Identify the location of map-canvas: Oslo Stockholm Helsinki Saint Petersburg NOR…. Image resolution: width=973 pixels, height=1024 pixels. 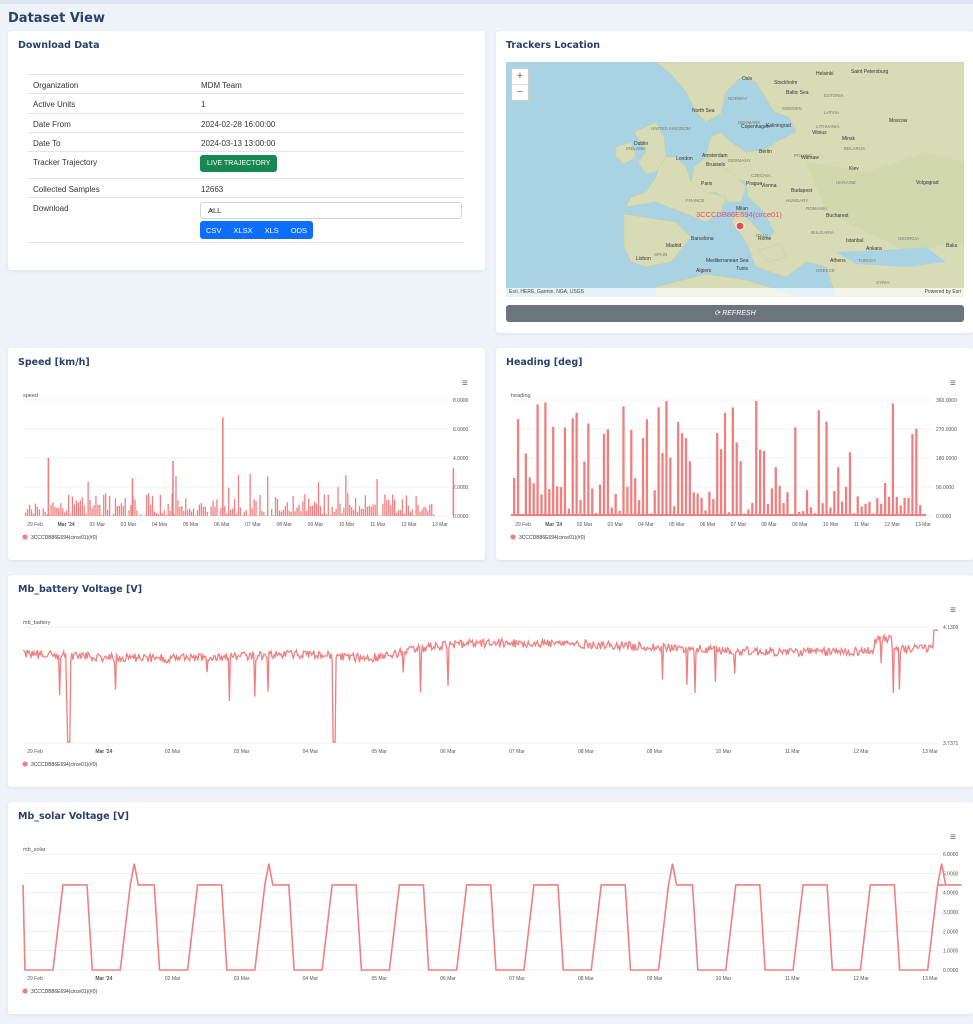
(735, 179).